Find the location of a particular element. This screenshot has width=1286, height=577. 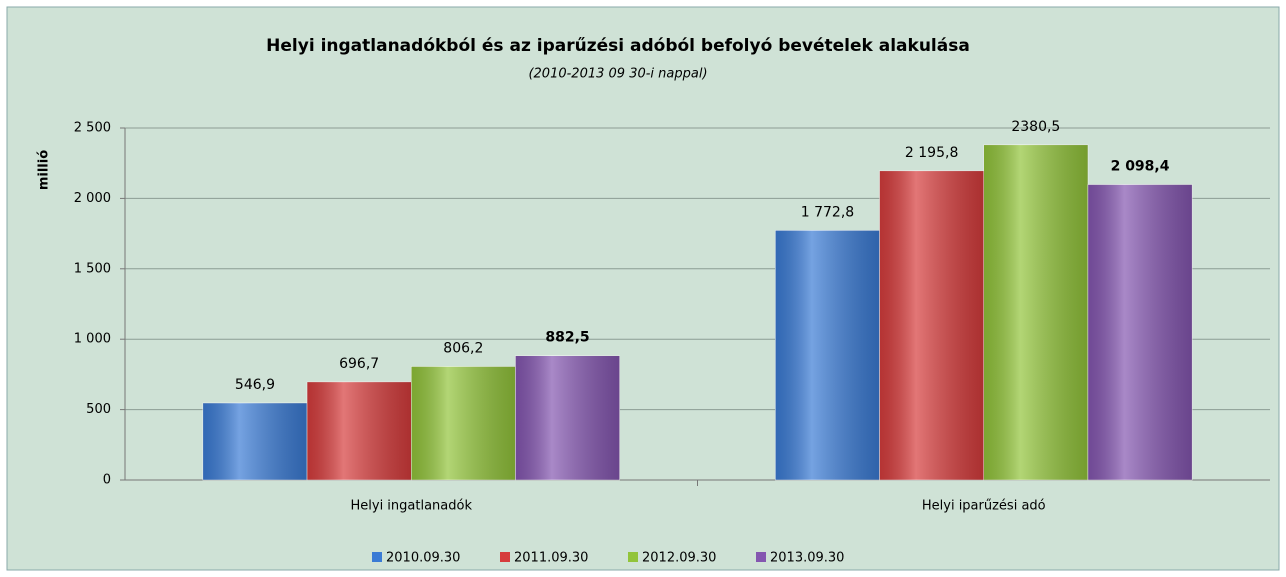

x-tick-label: Helyi ingatlanadók is located at coordinates (411, 506).